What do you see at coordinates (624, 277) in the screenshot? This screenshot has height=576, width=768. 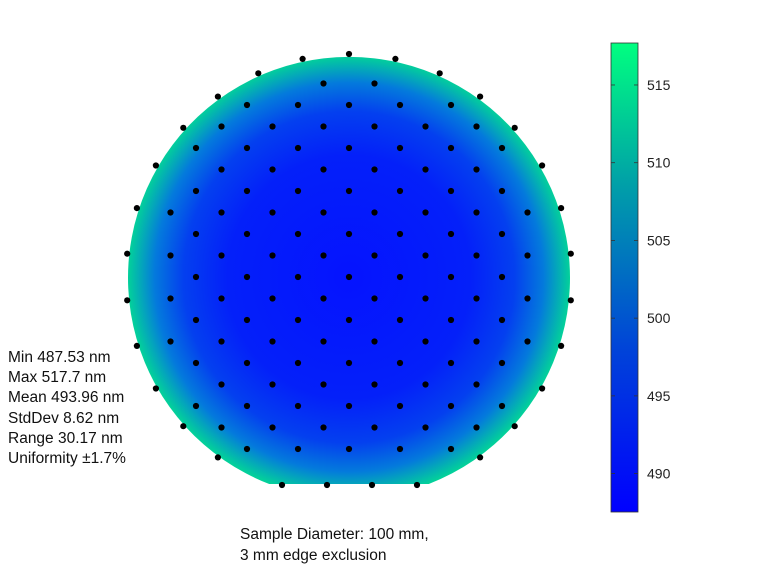 I see `colorbar` at bounding box center [624, 277].